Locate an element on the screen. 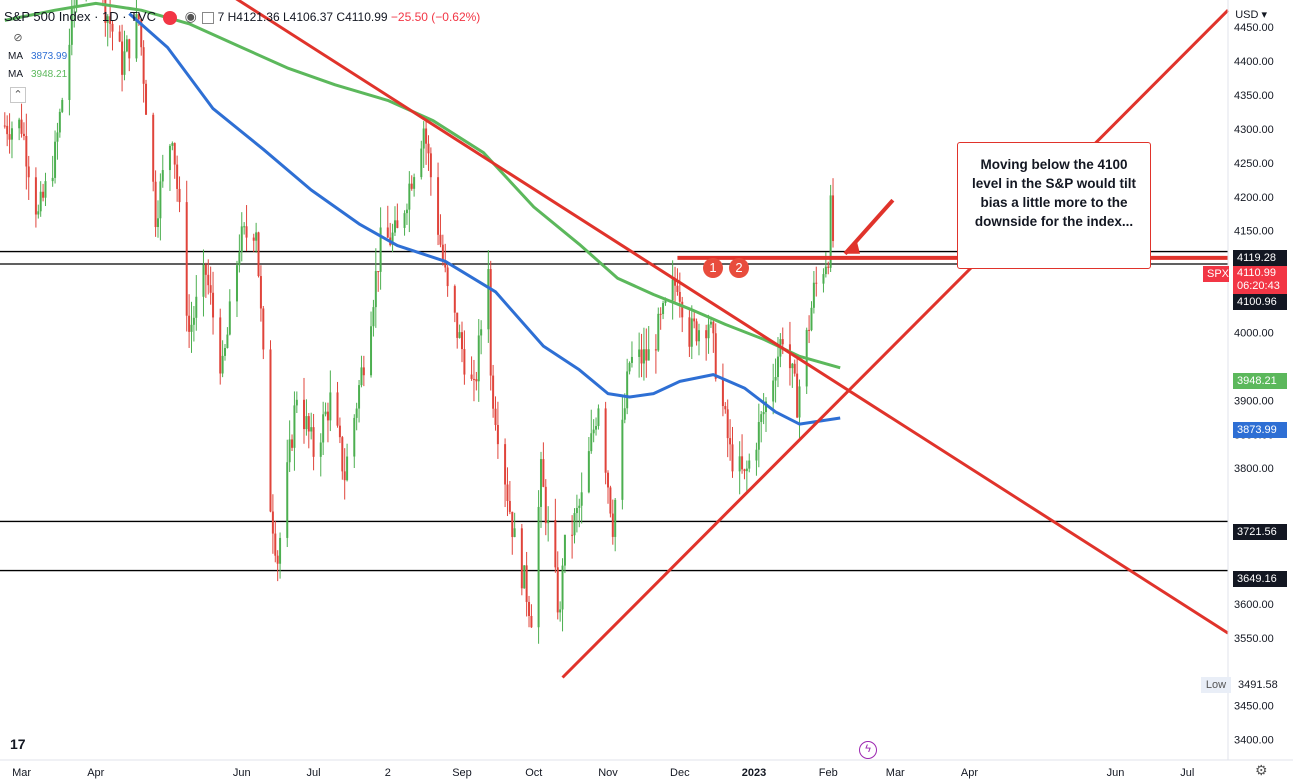 This screenshot has width=1293, height=784. eye-icon: ◉ is located at coordinates (190, 16).